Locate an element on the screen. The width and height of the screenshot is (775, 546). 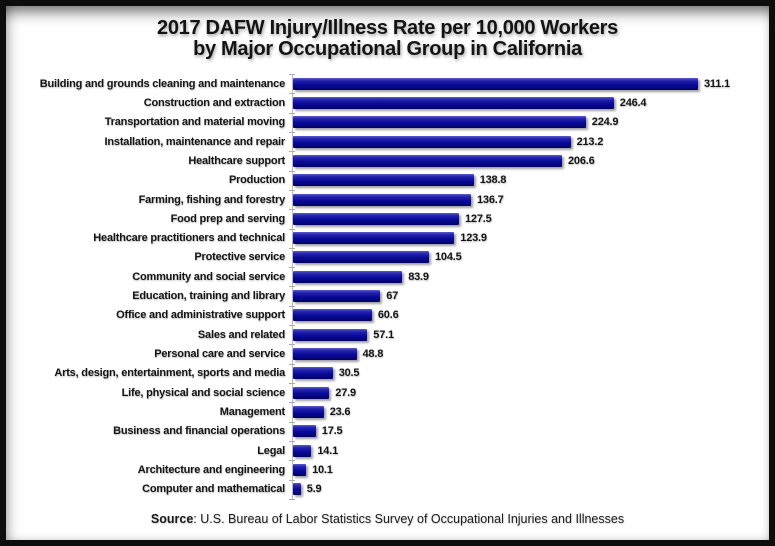
category-label: Legal is located at coordinates (271, 450).